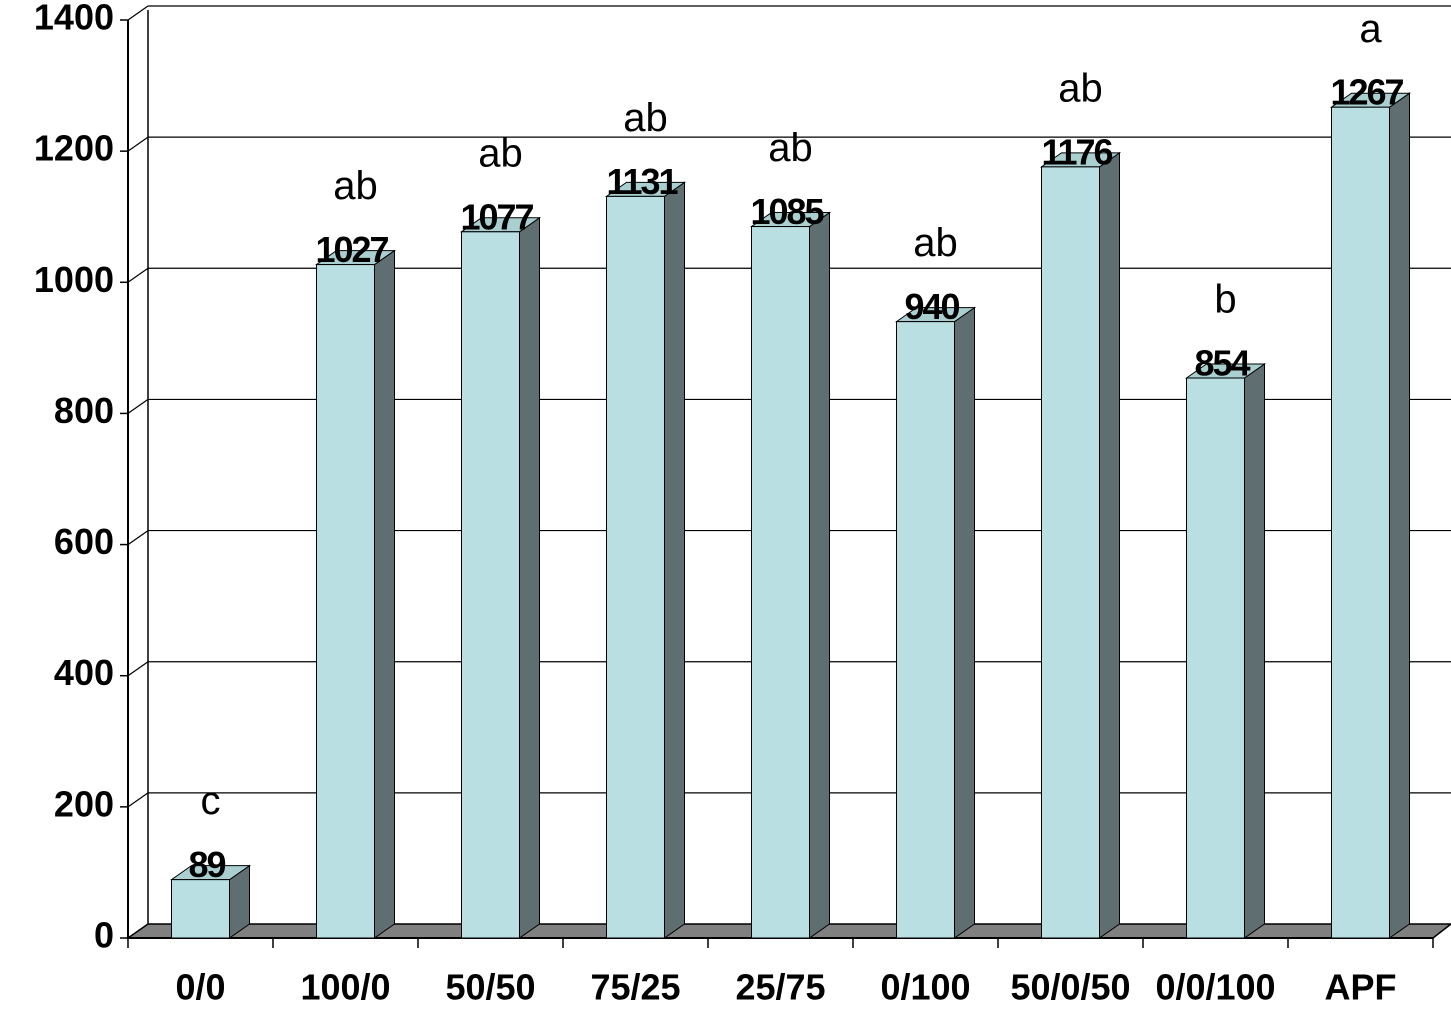 The width and height of the screenshot is (1451, 1010). What do you see at coordinates (74, 279) in the screenshot?
I see `y-tick-label: 1000` at bounding box center [74, 279].